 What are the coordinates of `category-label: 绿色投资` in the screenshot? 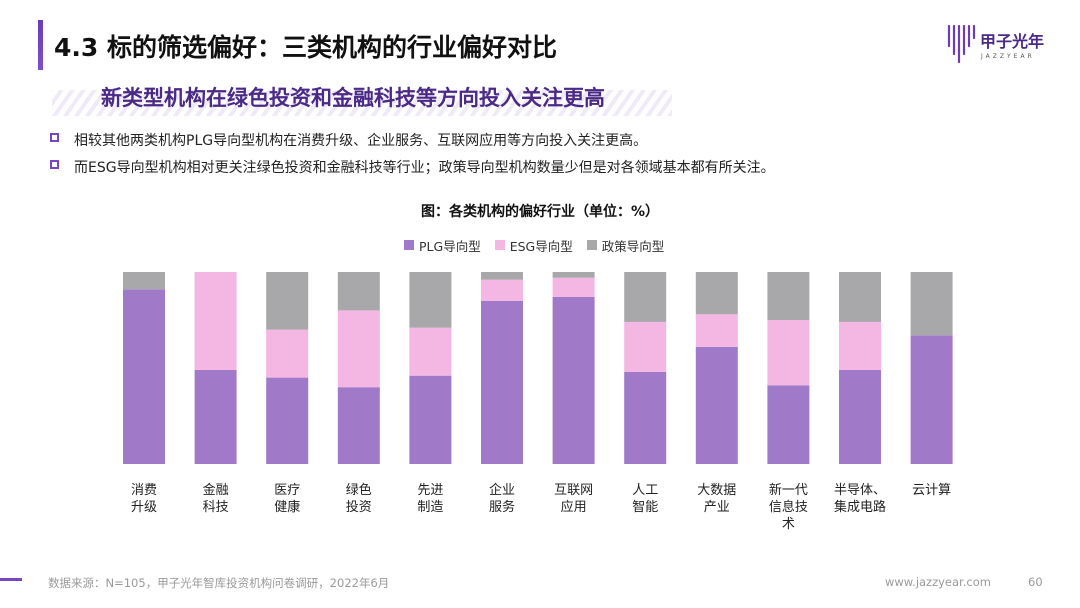 It's located at (359, 498).